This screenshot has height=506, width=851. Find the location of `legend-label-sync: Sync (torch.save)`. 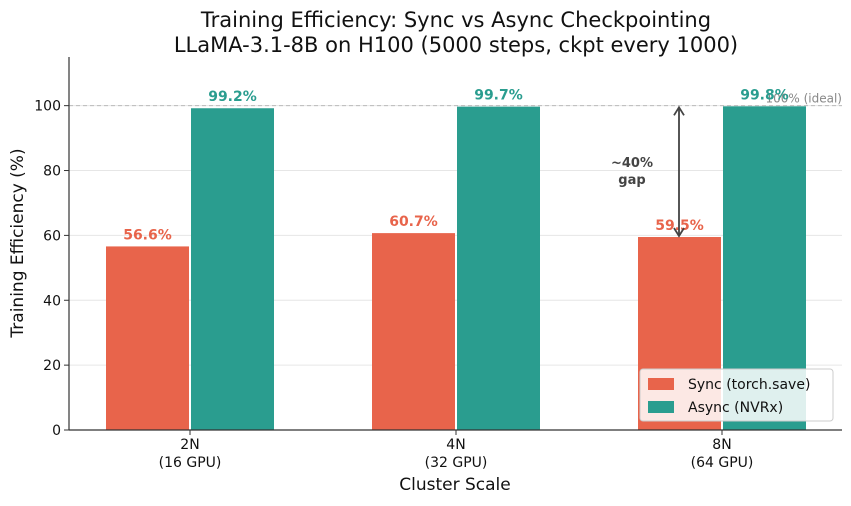

legend-label-sync: Sync (torch.save) is located at coordinates (749, 385).